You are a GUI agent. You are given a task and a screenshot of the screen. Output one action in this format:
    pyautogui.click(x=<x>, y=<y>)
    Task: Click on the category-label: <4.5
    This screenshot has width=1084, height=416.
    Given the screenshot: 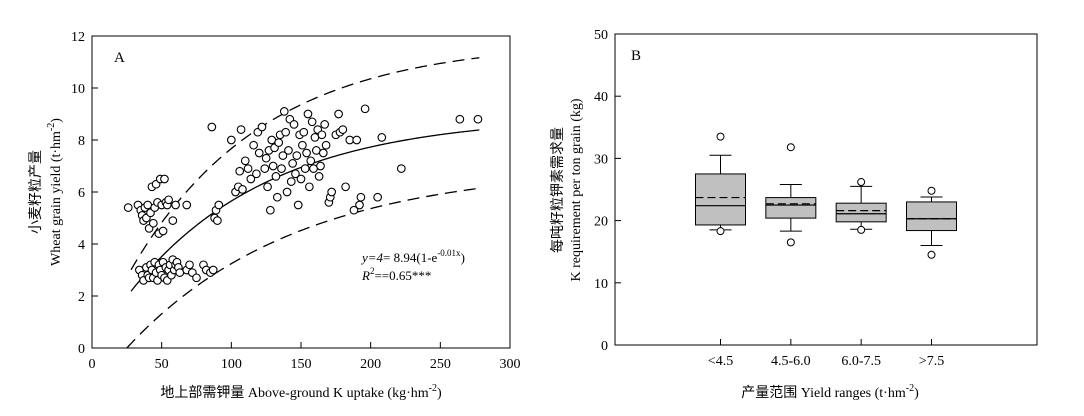 What is the action you would take?
    pyautogui.click(x=720, y=361)
    